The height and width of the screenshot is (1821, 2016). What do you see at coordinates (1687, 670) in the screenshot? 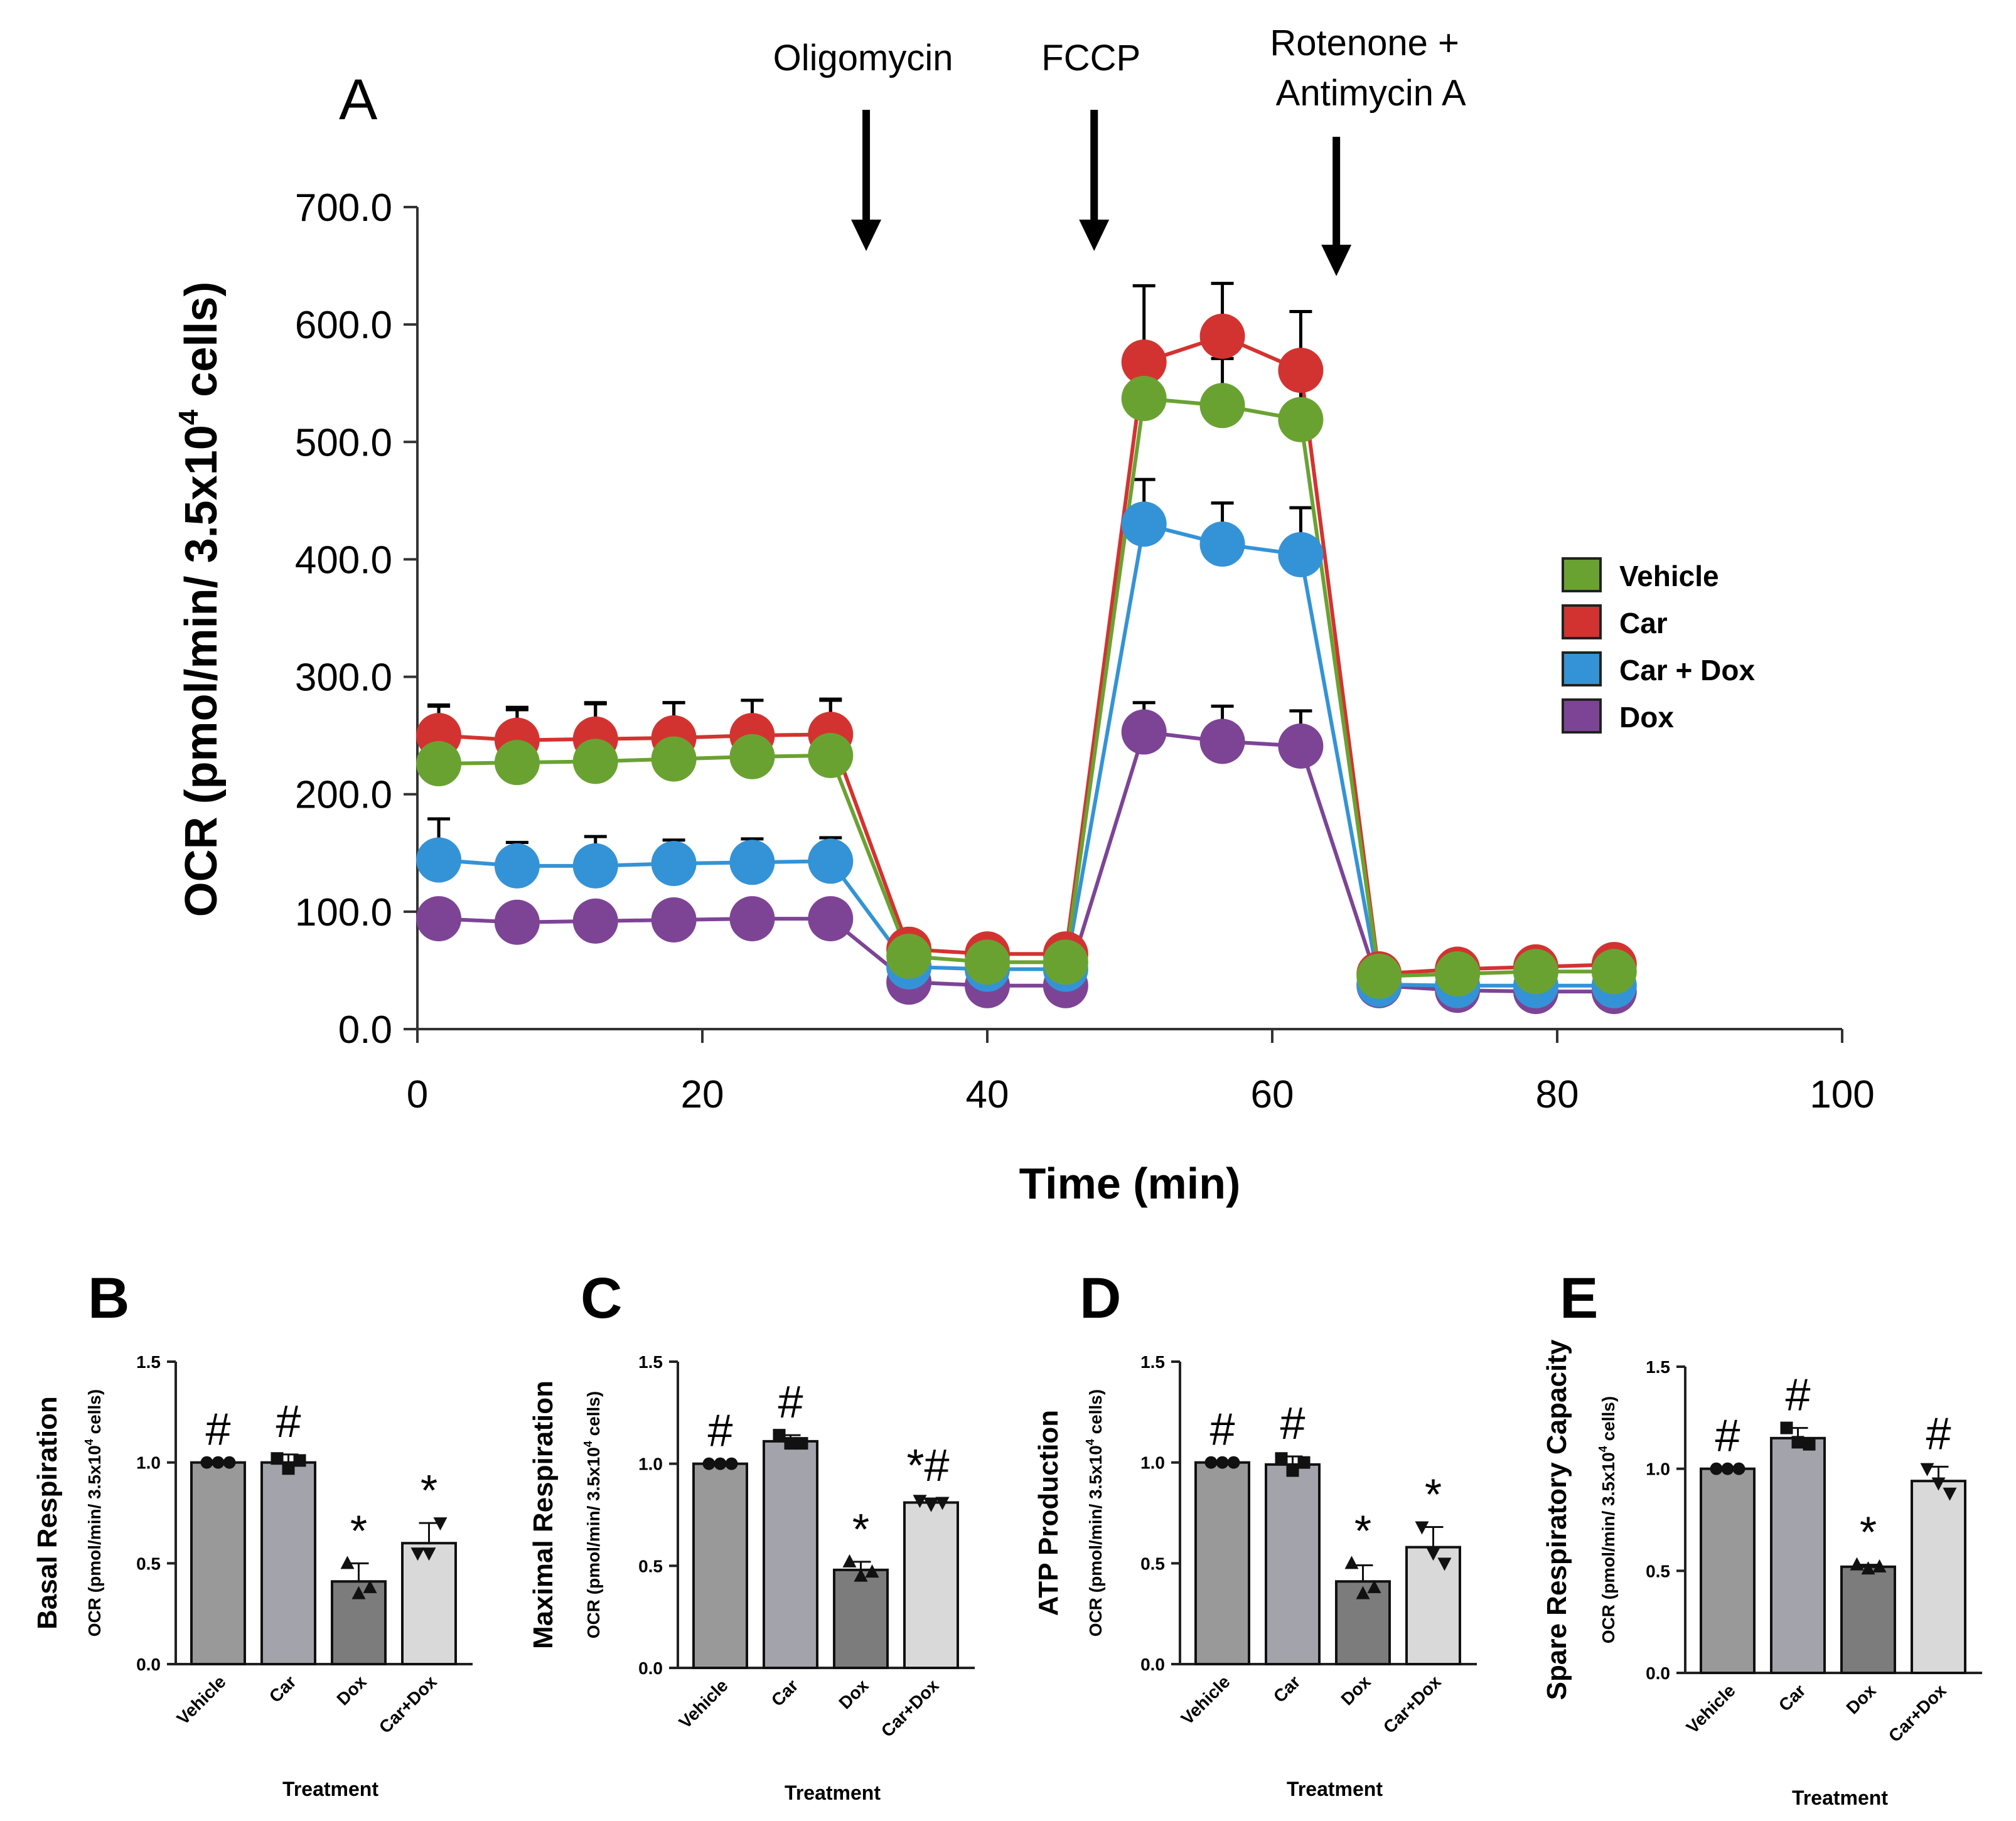
I see `legend-label: Car + Dox` at bounding box center [1687, 670].